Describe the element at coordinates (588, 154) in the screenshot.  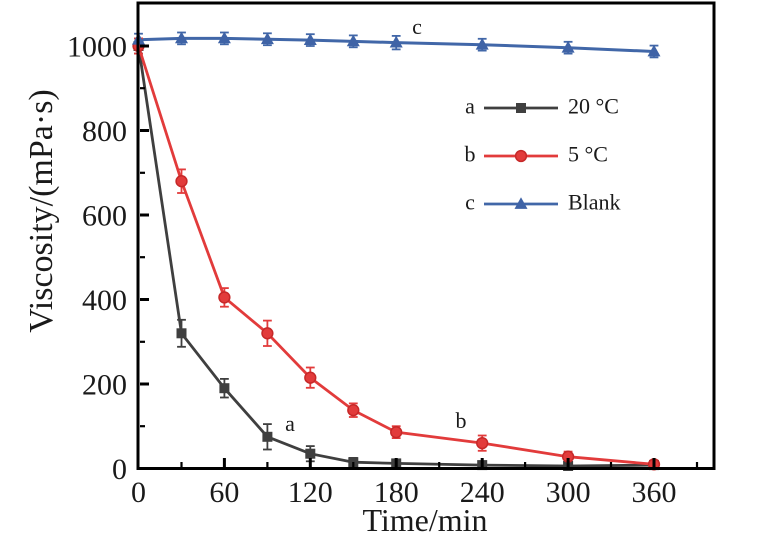
I see `svg-text: 5 °C` at that location.